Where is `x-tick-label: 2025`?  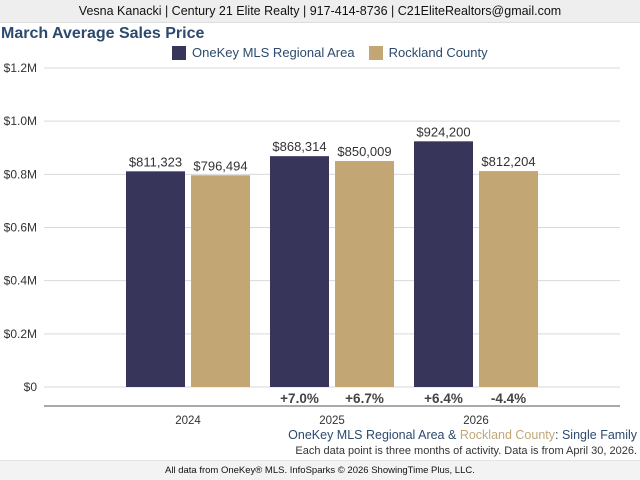
x-tick-label: 2025 is located at coordinates (332, 421).